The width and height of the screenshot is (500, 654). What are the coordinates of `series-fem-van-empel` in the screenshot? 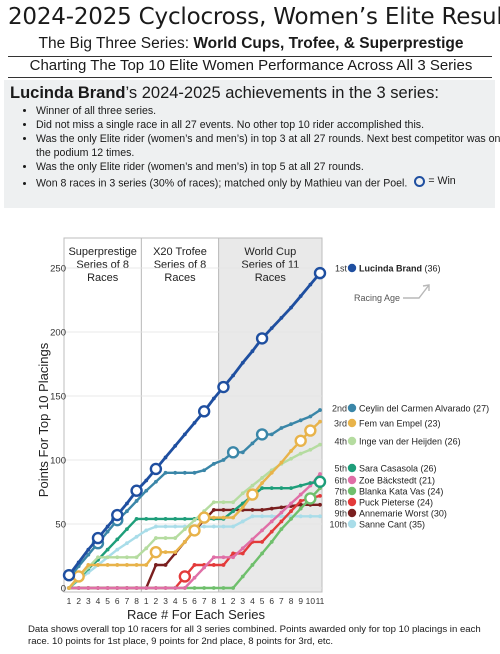 It's located at (194, 504).